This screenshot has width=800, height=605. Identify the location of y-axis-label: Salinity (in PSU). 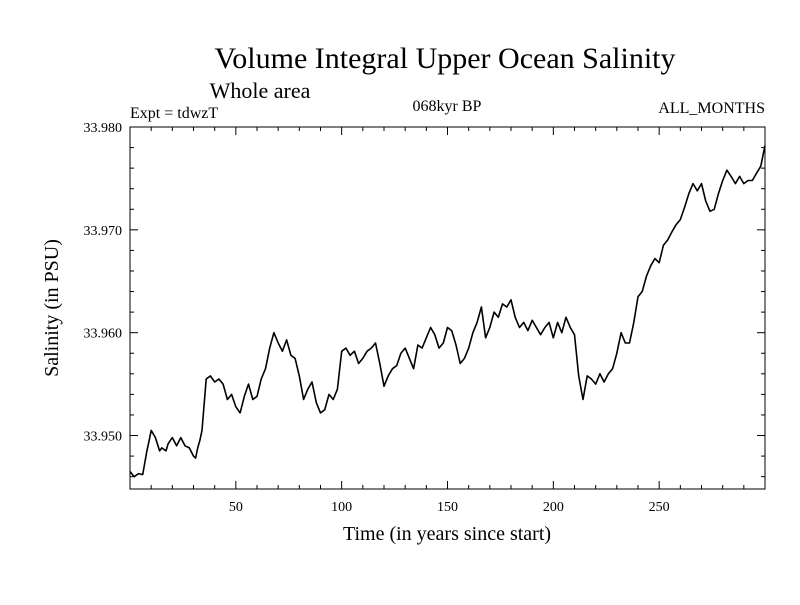
(52, 308).